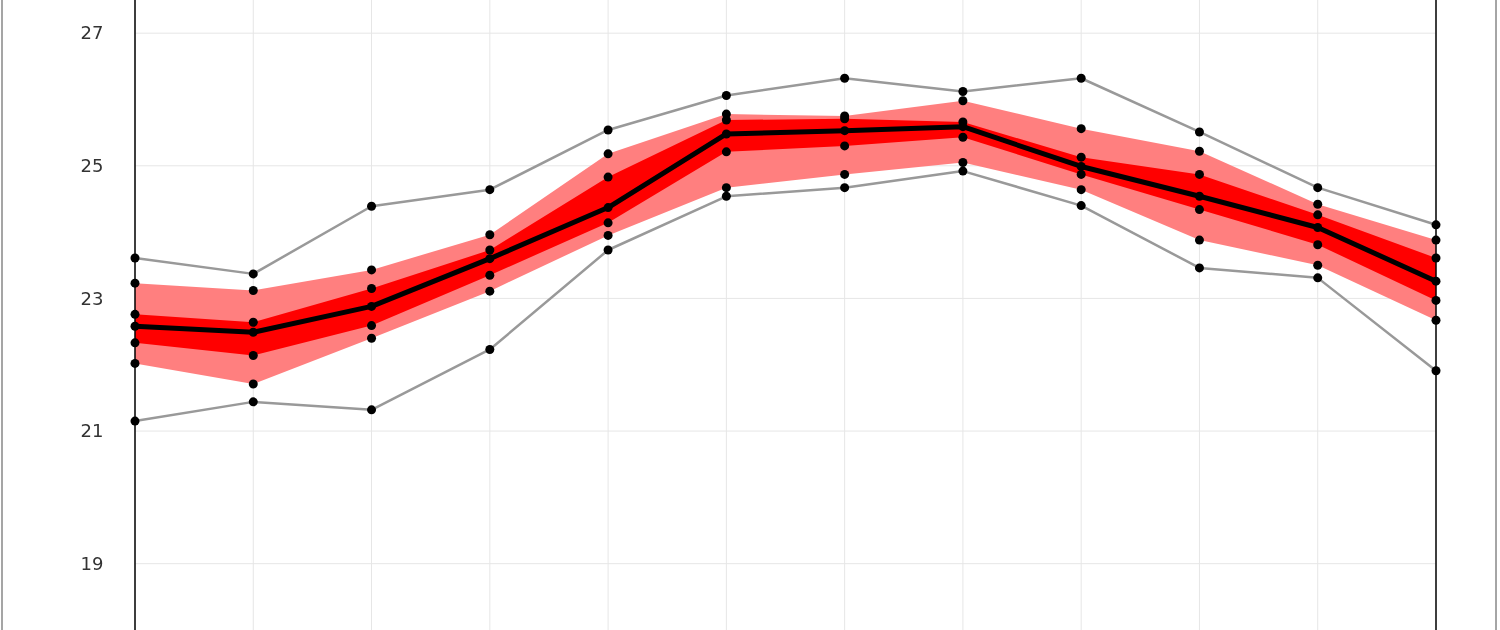 The width and height of the screenshot is (1500, 630). What do you see at coordinates (92, 166) in the screenshot?
I see `y-tick-label: 25` at bounding box center [92, 166].